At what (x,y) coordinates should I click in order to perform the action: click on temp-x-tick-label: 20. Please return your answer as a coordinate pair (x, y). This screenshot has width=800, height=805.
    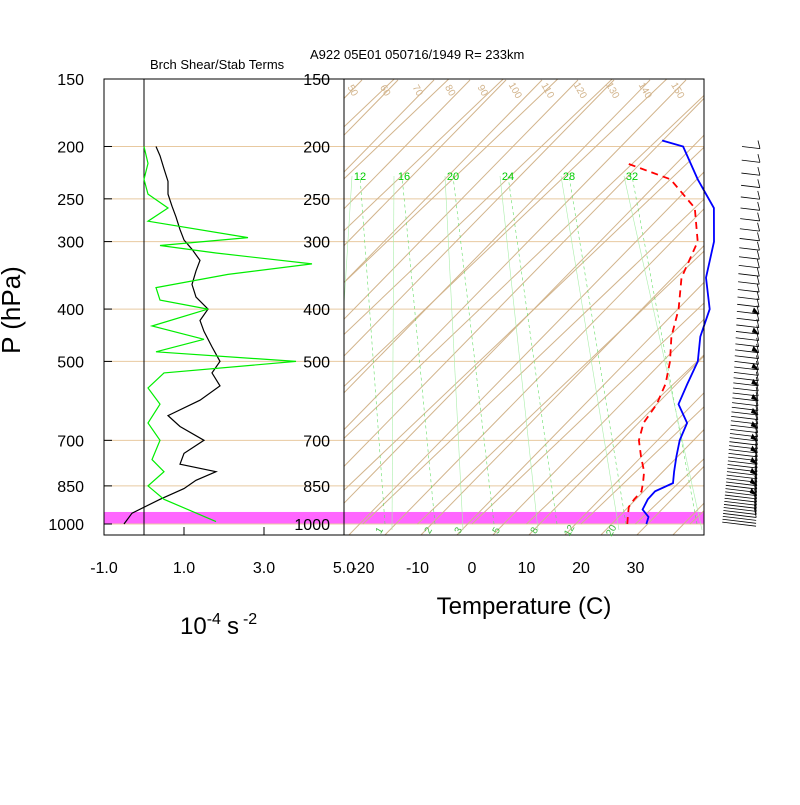
    Looking at the image, I should click on (581, 568).